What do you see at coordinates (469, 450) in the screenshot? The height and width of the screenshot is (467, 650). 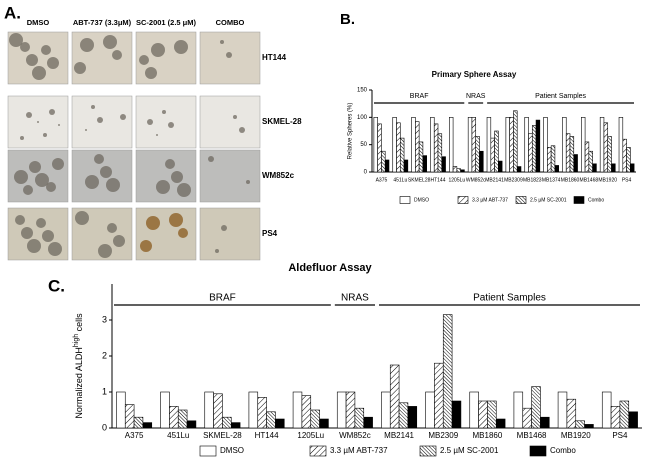 I see `legend-label: 2.5 µM SC-2001` at bounding box center [469, 450].